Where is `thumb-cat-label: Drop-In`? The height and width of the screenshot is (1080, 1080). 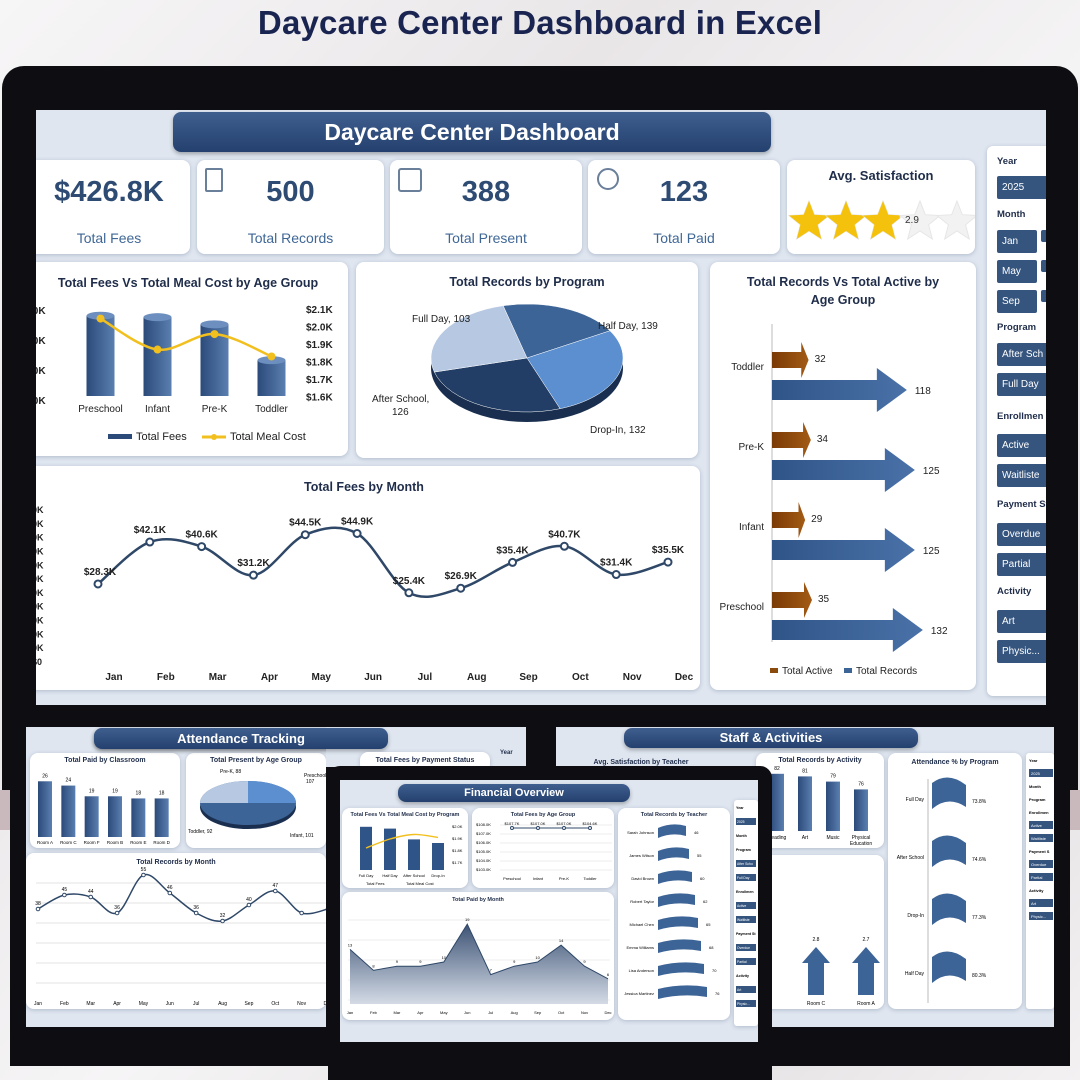 thumb-cat-label: Drop-In is located at coordinates (915, 916).